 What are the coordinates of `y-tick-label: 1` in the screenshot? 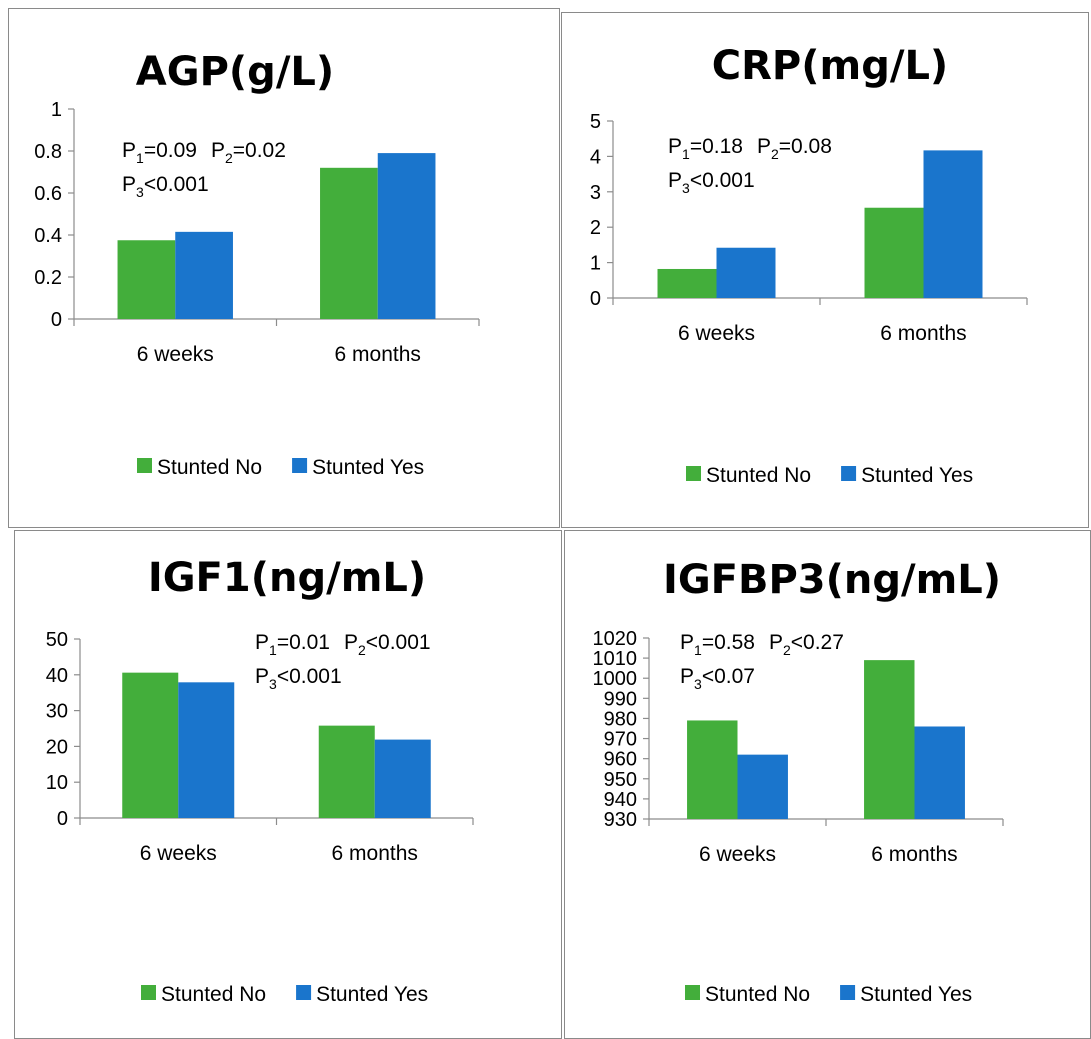 It's located at (595, 264).